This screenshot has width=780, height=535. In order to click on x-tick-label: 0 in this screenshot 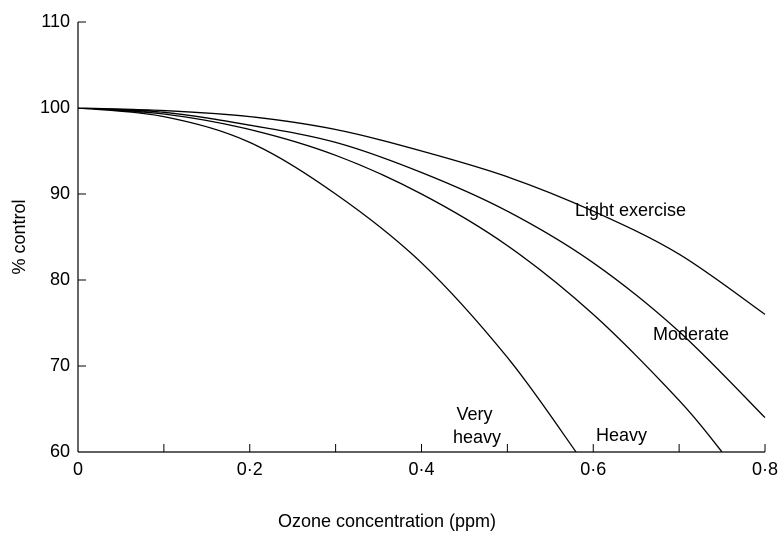, I will do `click(78, 469)`.